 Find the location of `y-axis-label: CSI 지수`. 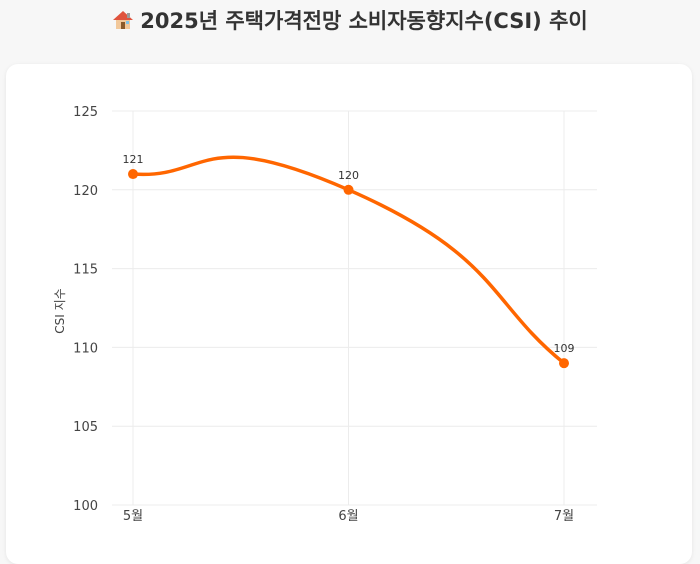

y-axis-label: CSI 지수 is located at coordinates (60, 310).